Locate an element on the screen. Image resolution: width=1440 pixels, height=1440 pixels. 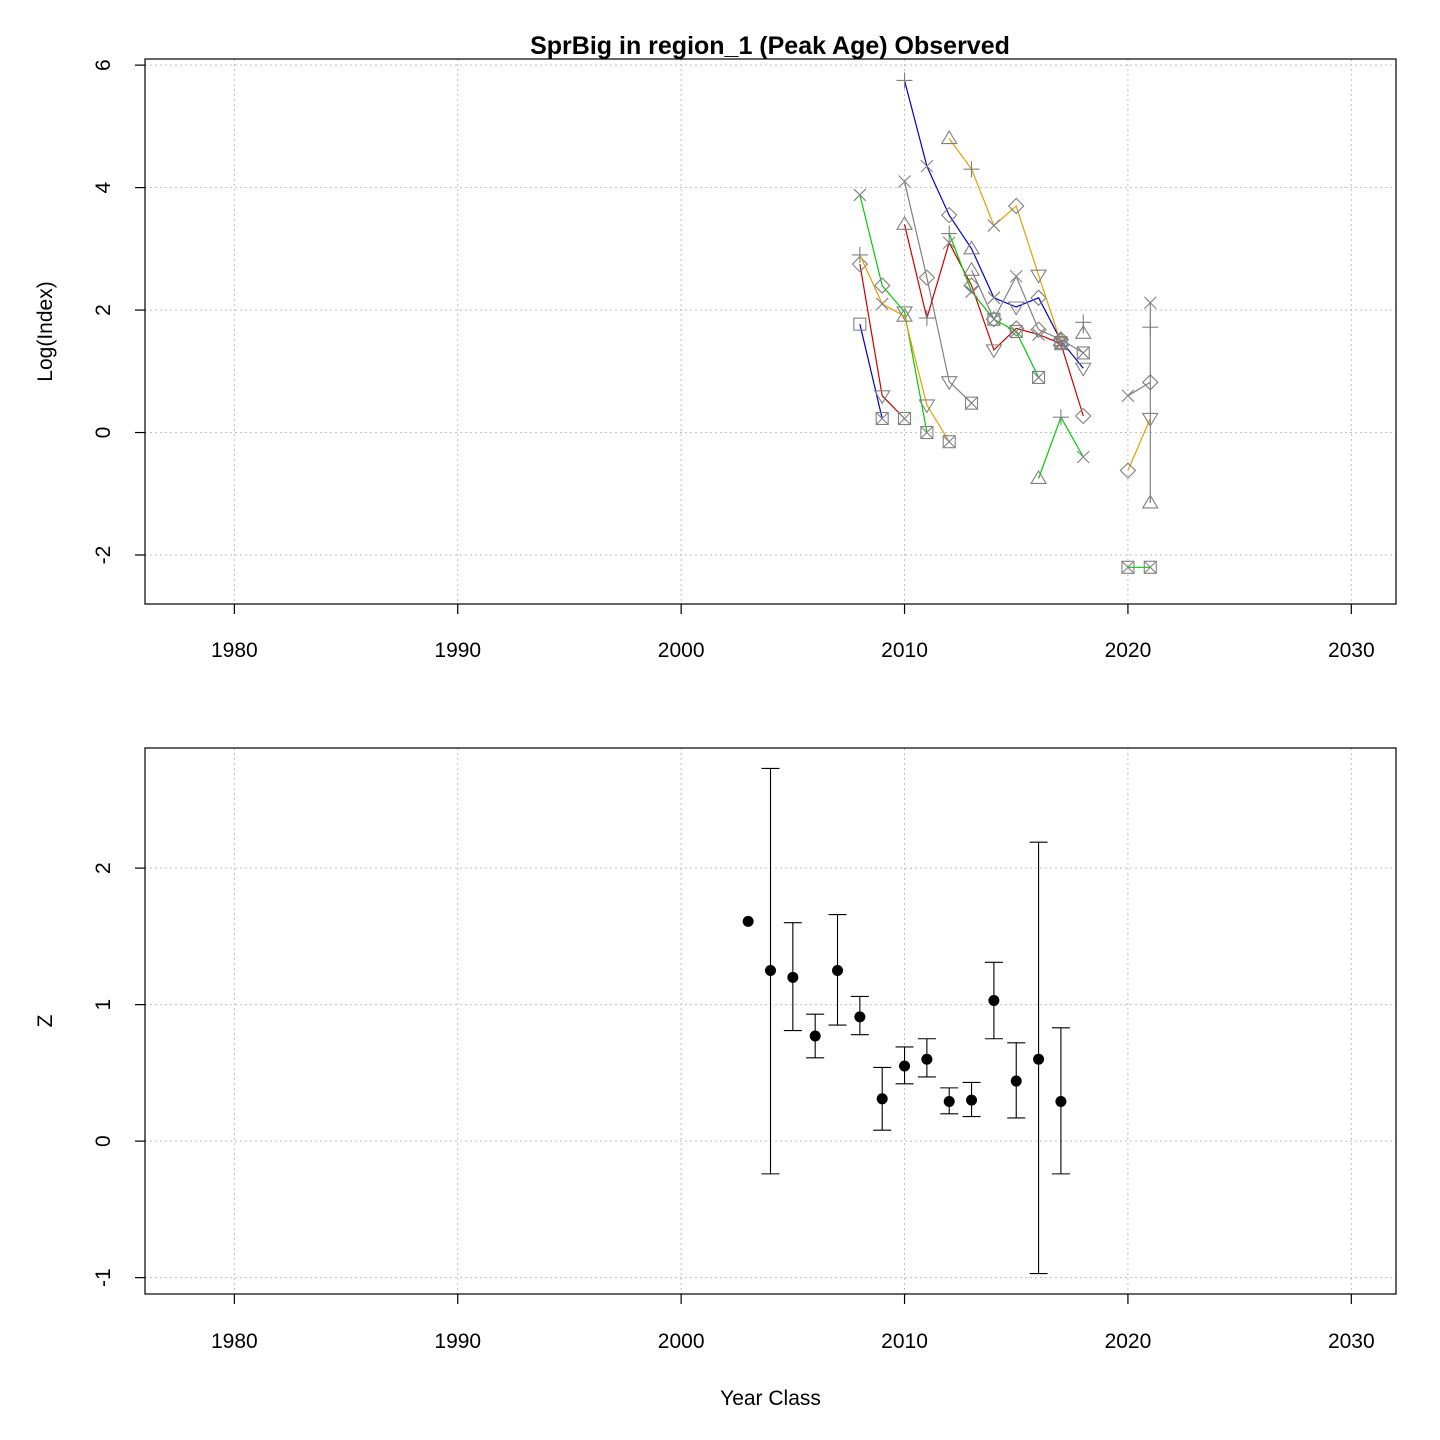
x-axis-title: Year Class is located at coordinates (770, 1398).